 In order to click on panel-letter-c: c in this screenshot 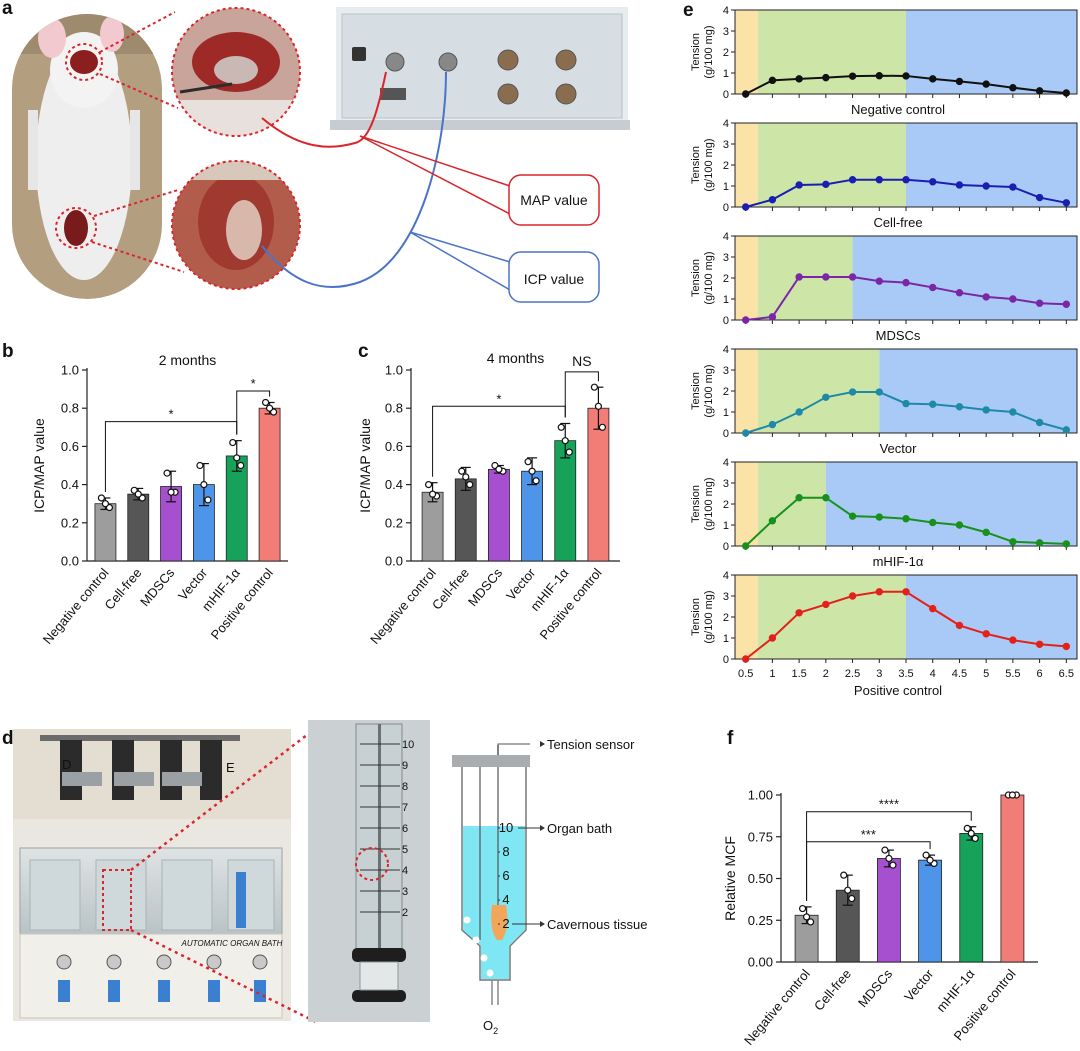, I will do `click(363, 351)`.